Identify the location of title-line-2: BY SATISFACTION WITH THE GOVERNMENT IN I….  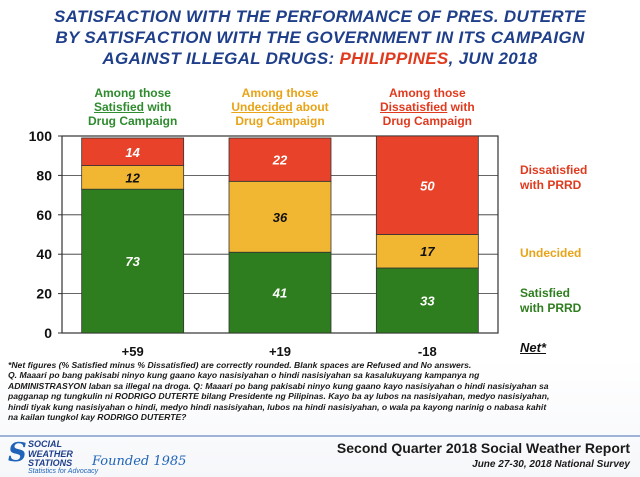
(320, 37).